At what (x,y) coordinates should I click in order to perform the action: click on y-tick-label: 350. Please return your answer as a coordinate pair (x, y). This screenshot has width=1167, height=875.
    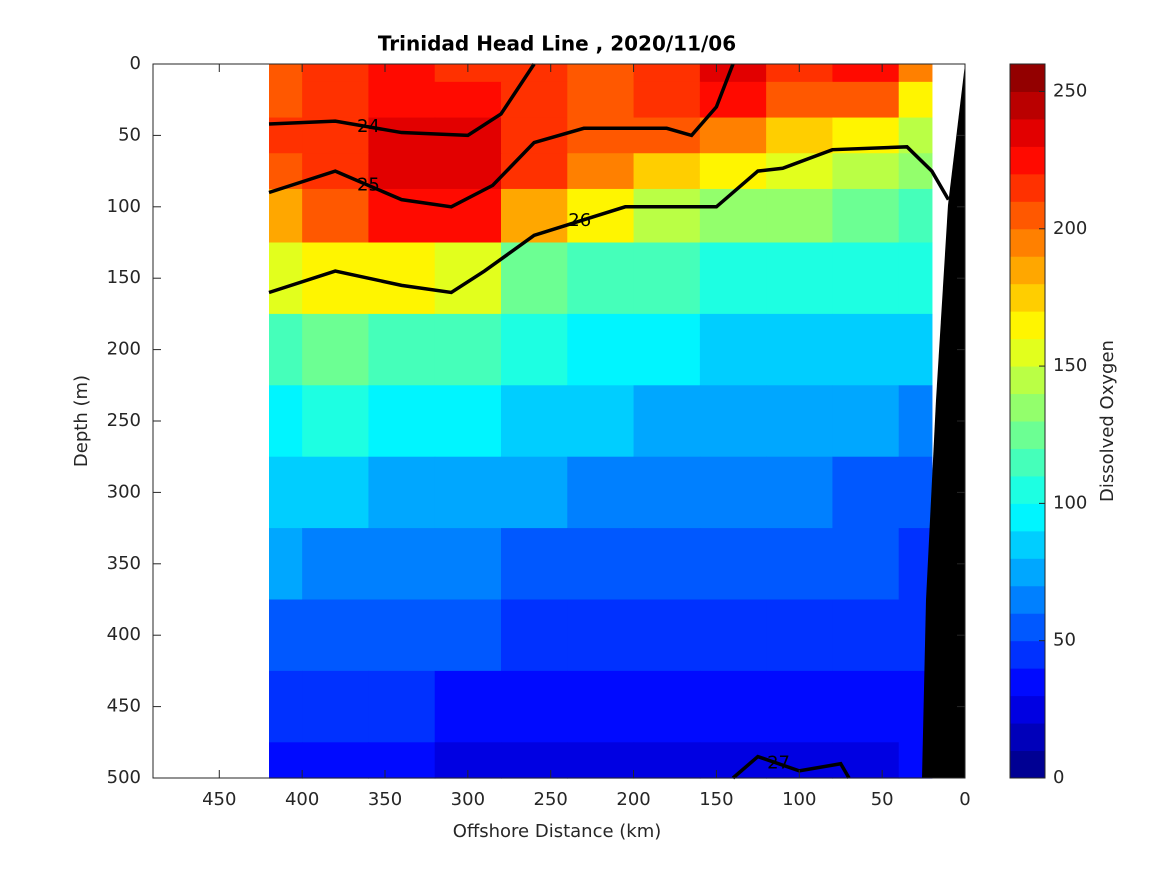
    Looking at the image, I should click on (124, 563).